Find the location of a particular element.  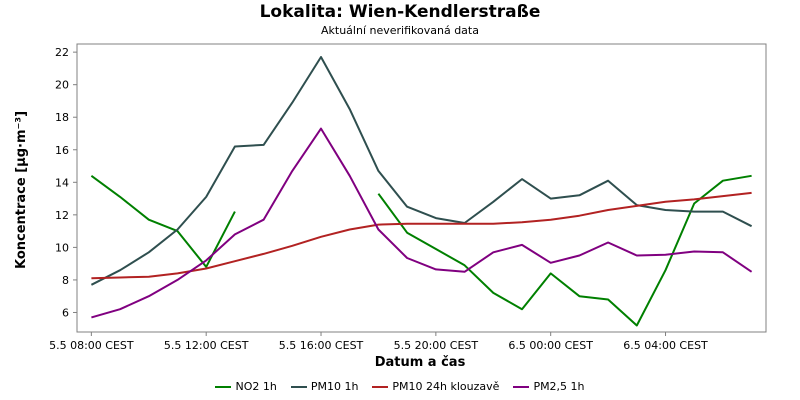

legend-label: PM10 1h is located at coordinates (334, 386).